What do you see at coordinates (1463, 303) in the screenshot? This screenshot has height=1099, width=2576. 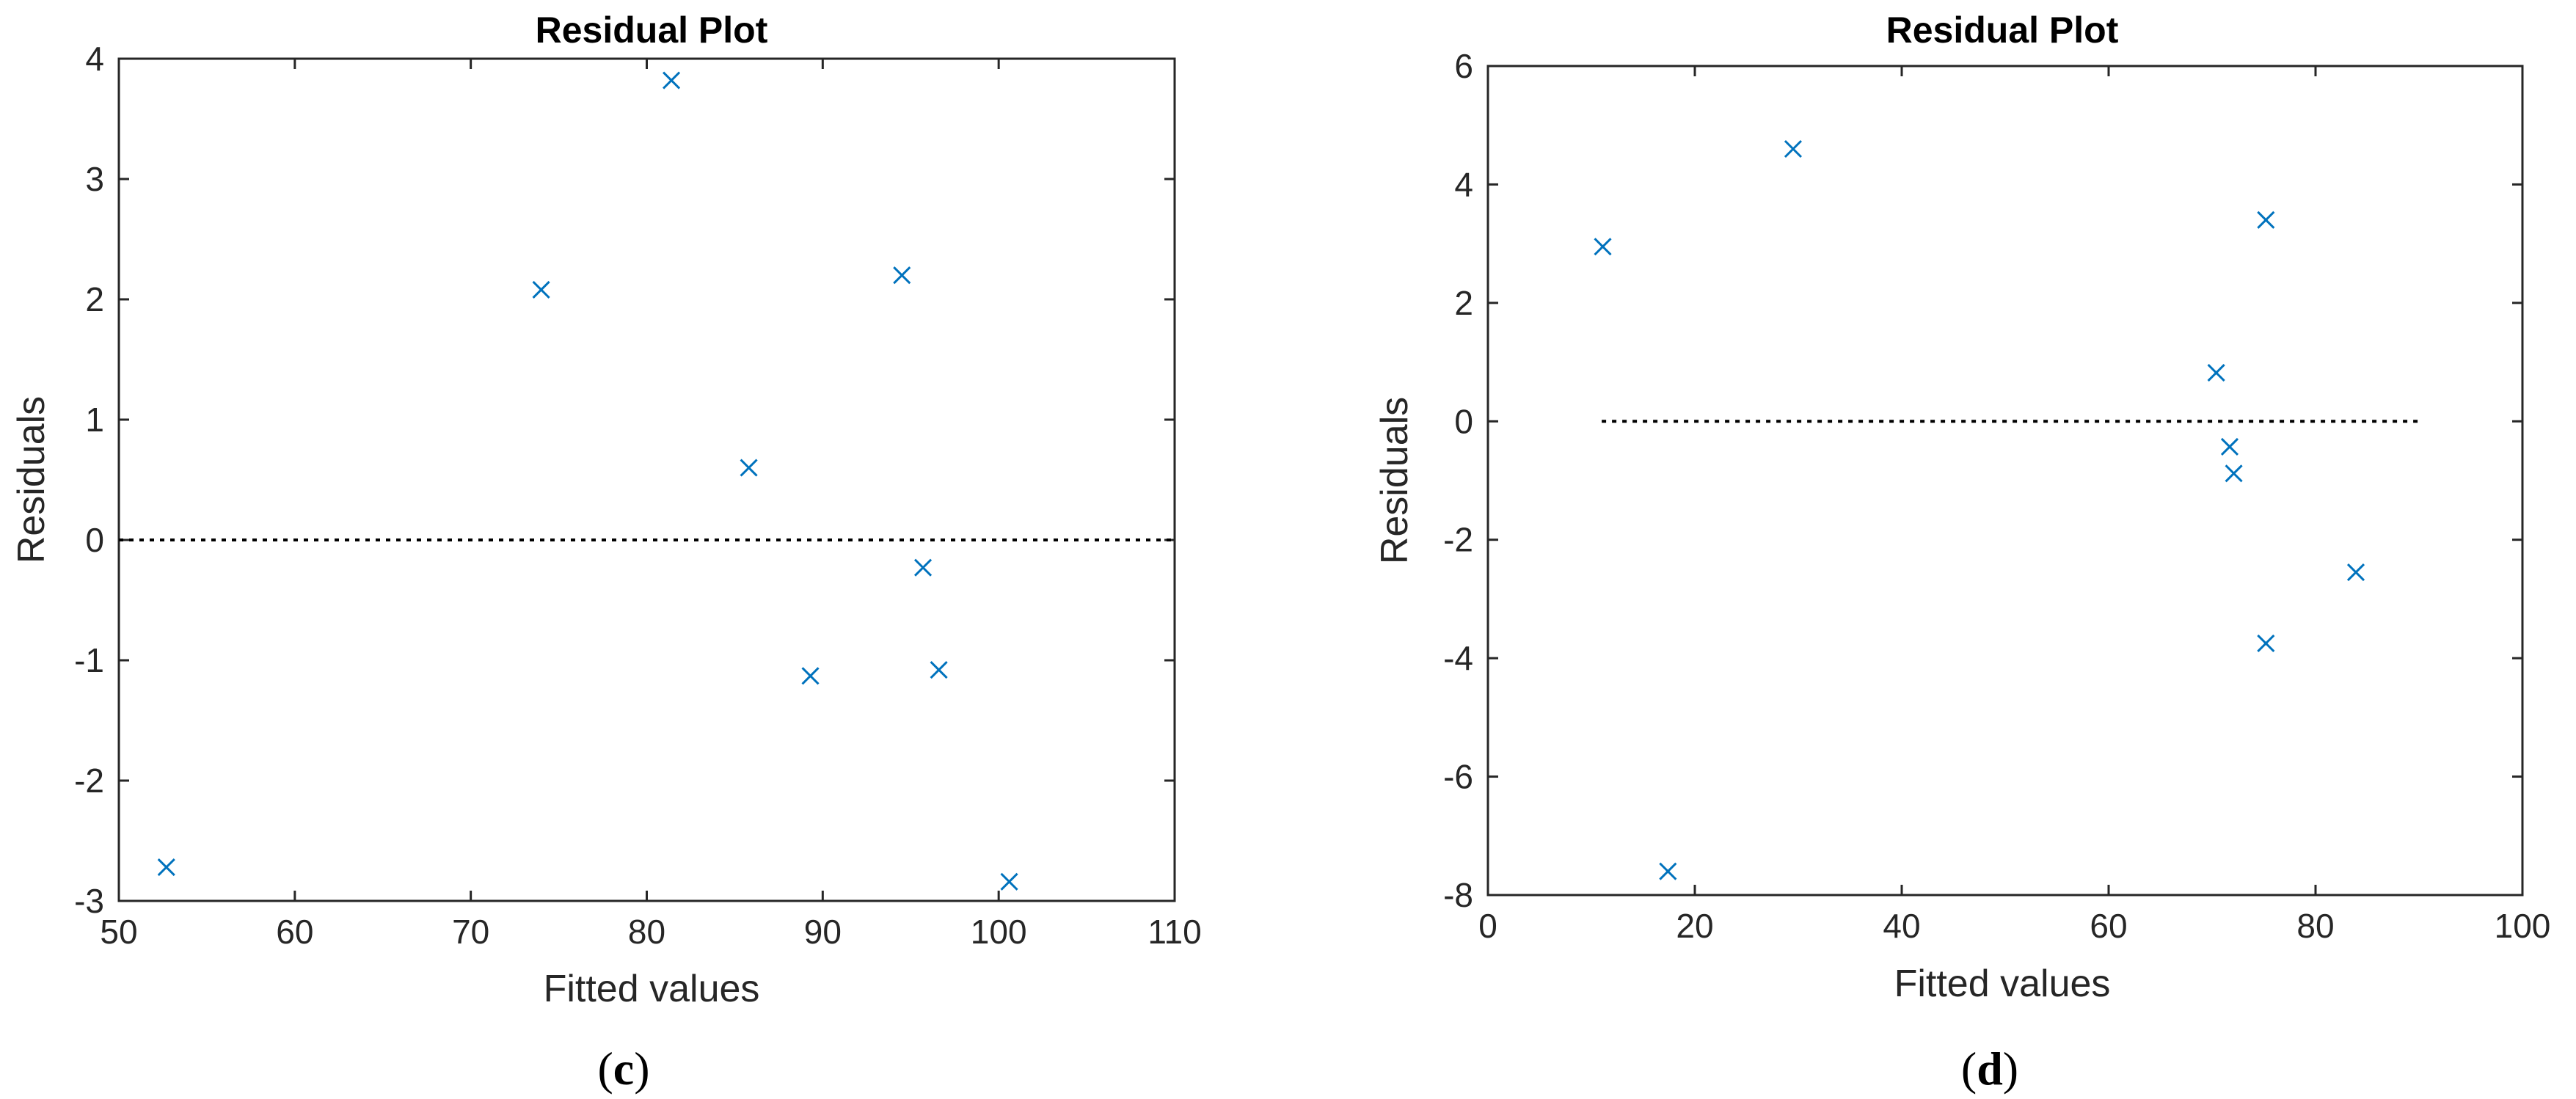 I see `y-tick-label-d: 2` at bounding box center [1463, 303].